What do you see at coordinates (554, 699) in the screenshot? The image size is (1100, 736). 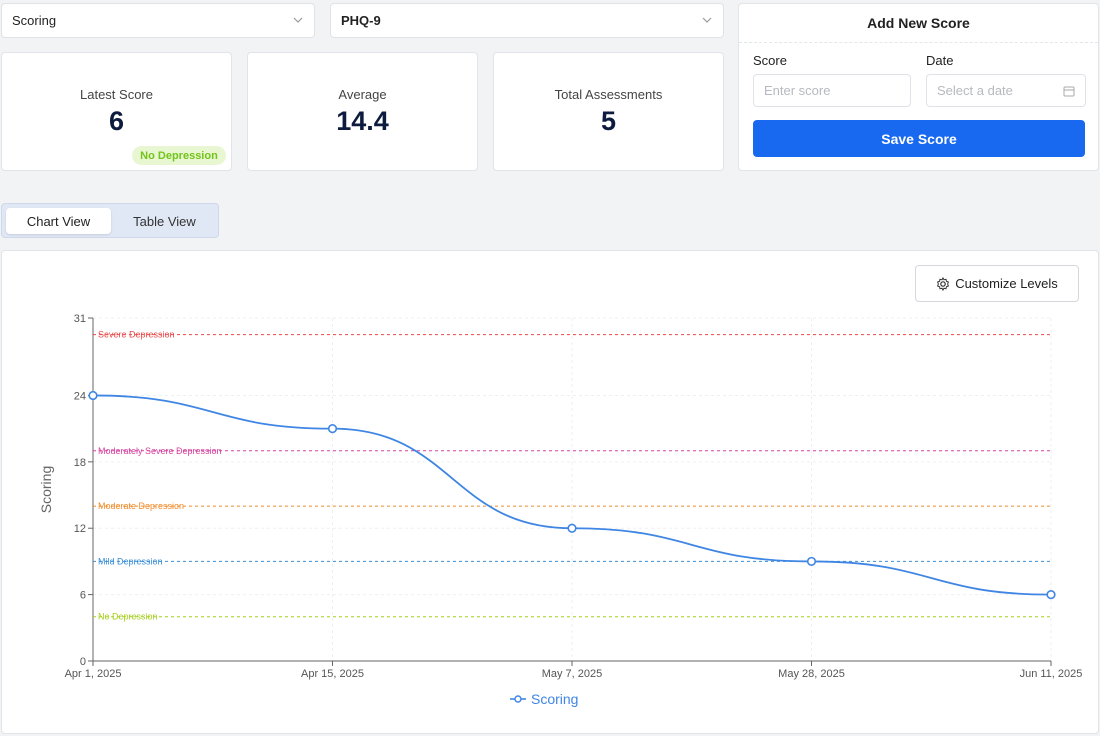 I see `legend-label: Scoring` at bounding box center [554, 699].